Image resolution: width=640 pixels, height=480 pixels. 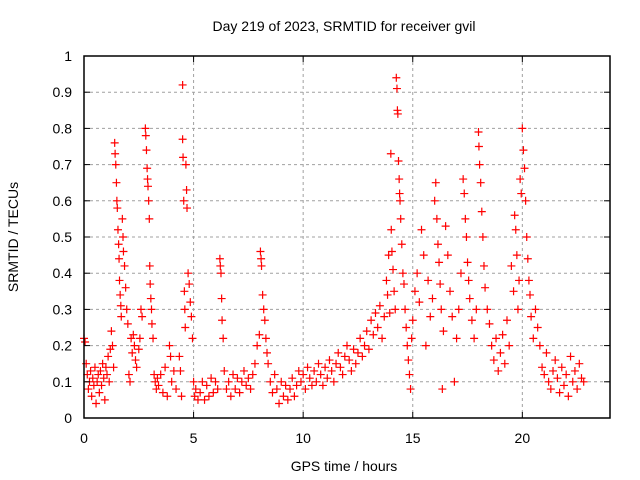 I want to click on y-tick-label: 0.1, so click(x=63, y=382).